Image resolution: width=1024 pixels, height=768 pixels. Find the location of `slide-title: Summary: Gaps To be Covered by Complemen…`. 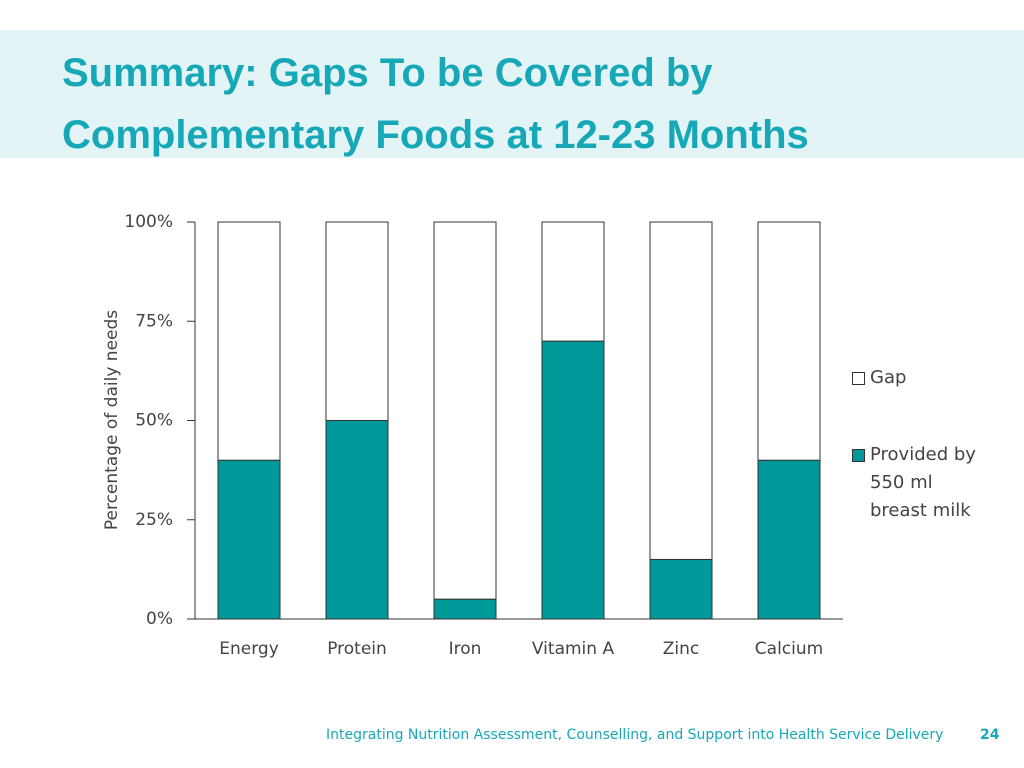

slide-title: Summary: Gaps To be Covered by Complemen… is located at coordinates (435, 104).